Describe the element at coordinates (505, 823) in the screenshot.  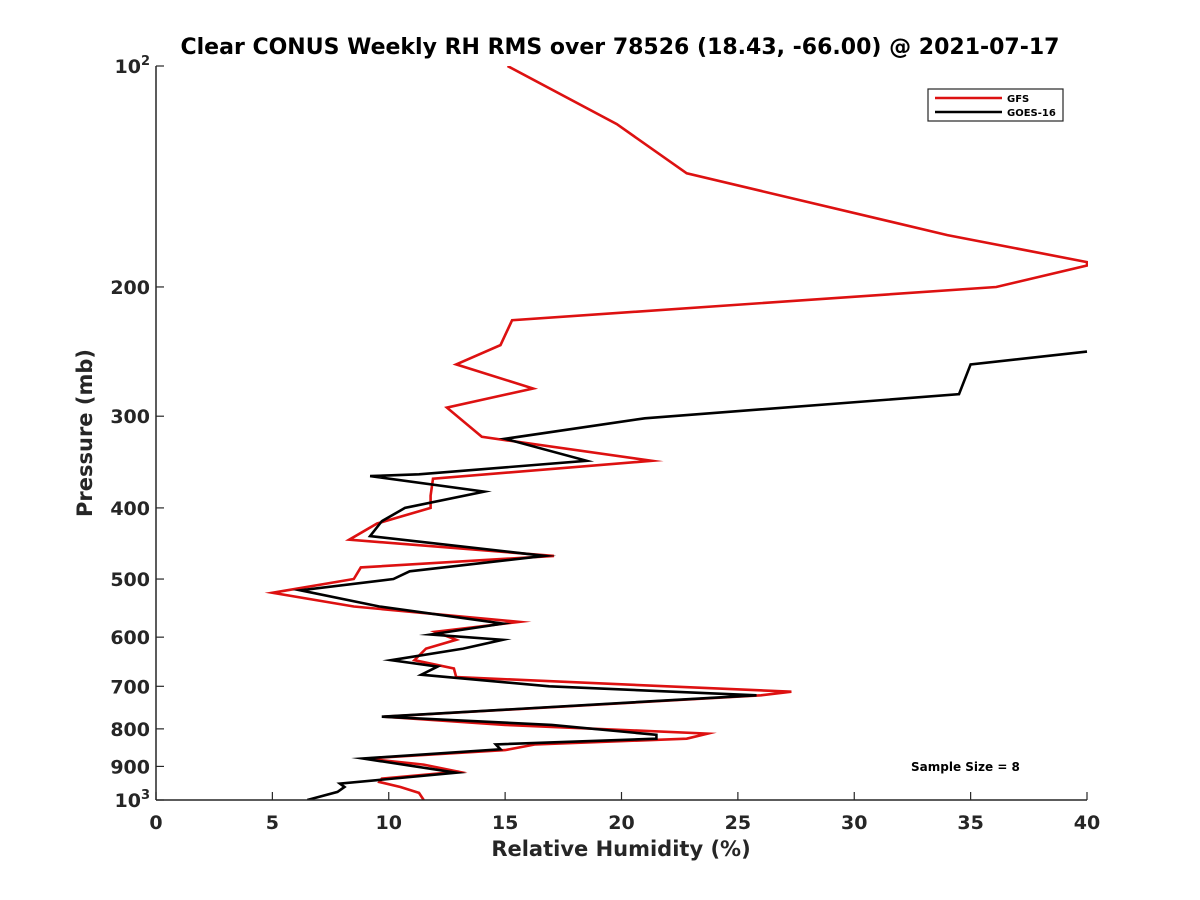
I see `x-tick-label: 15` at that location.